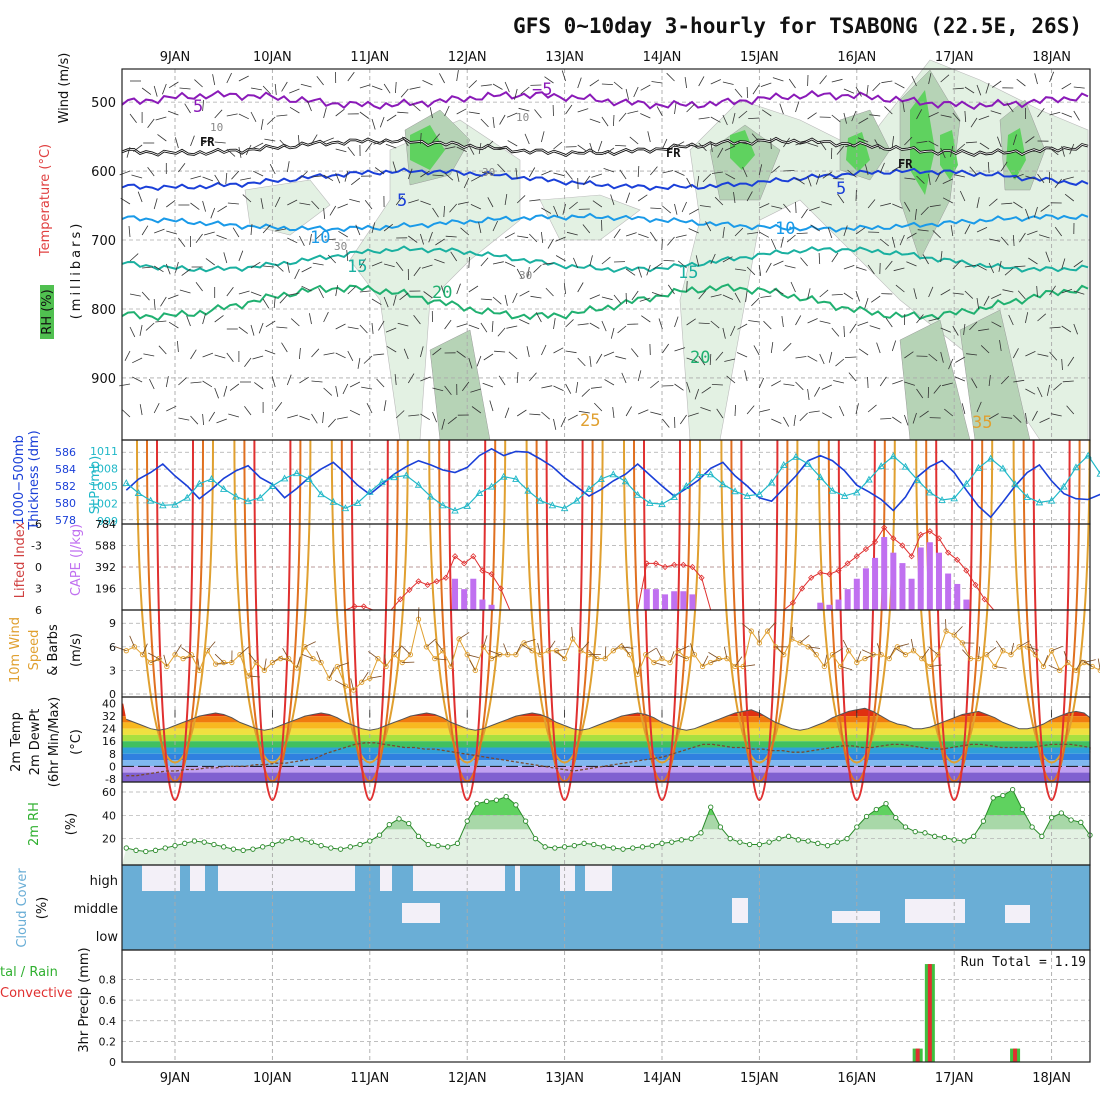  What do you see at coordinates (108, 980) in the screenshot?
I see `precip-tick-0.8: 0.8` at bounding box center [108, 980].